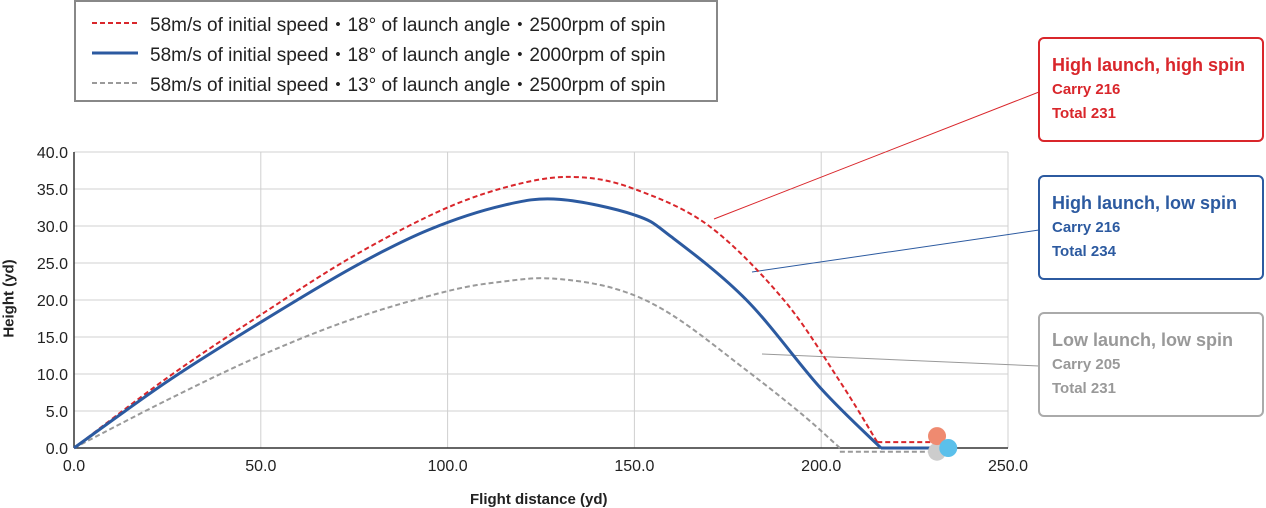  Describe the element at coordinates (115, 23) in the screenshot. I see `legend-swatch-red-dashed` at that location.